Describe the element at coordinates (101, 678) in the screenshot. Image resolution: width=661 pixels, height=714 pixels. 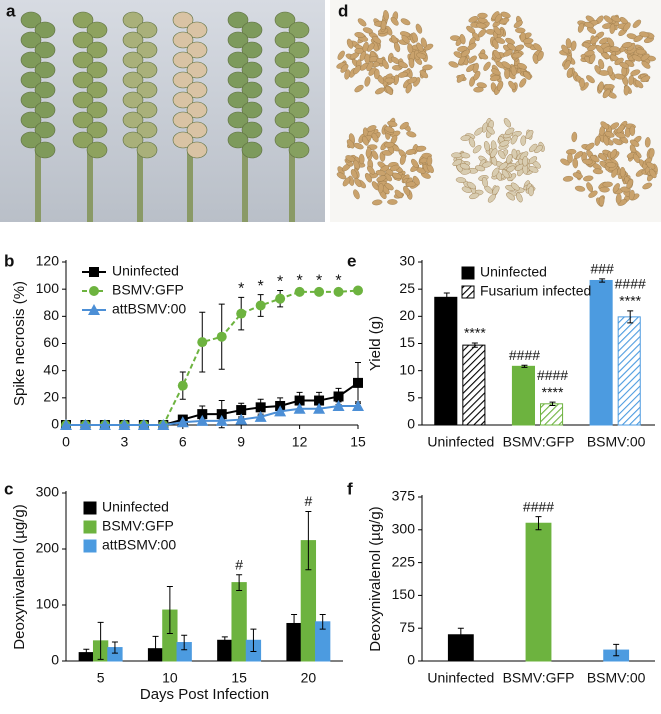
I see `x-tick-label: 5` at that location.